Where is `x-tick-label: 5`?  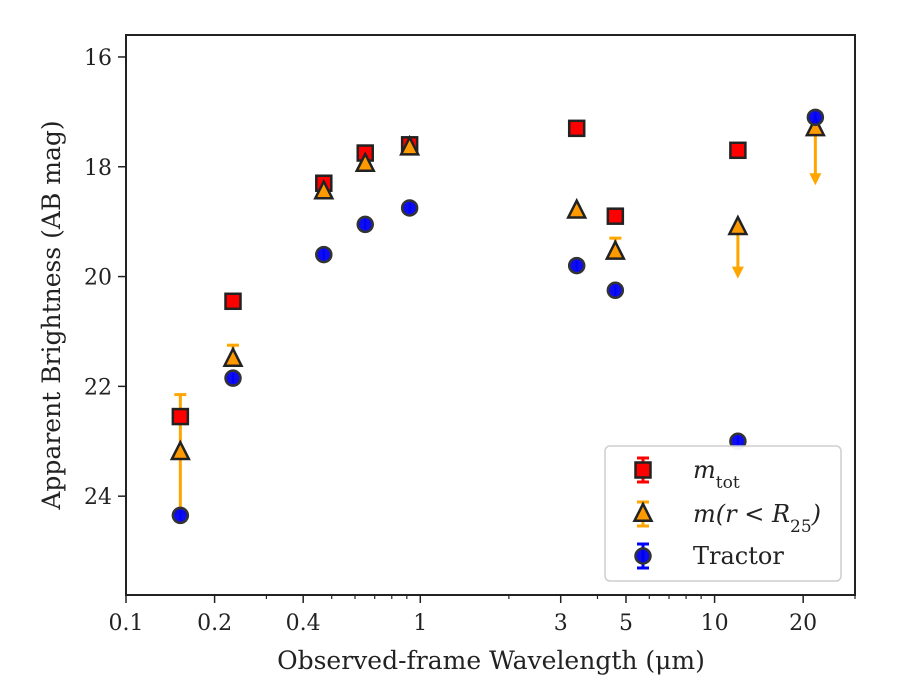
x-tick-label: 5 is located at coordinates (626, 623).